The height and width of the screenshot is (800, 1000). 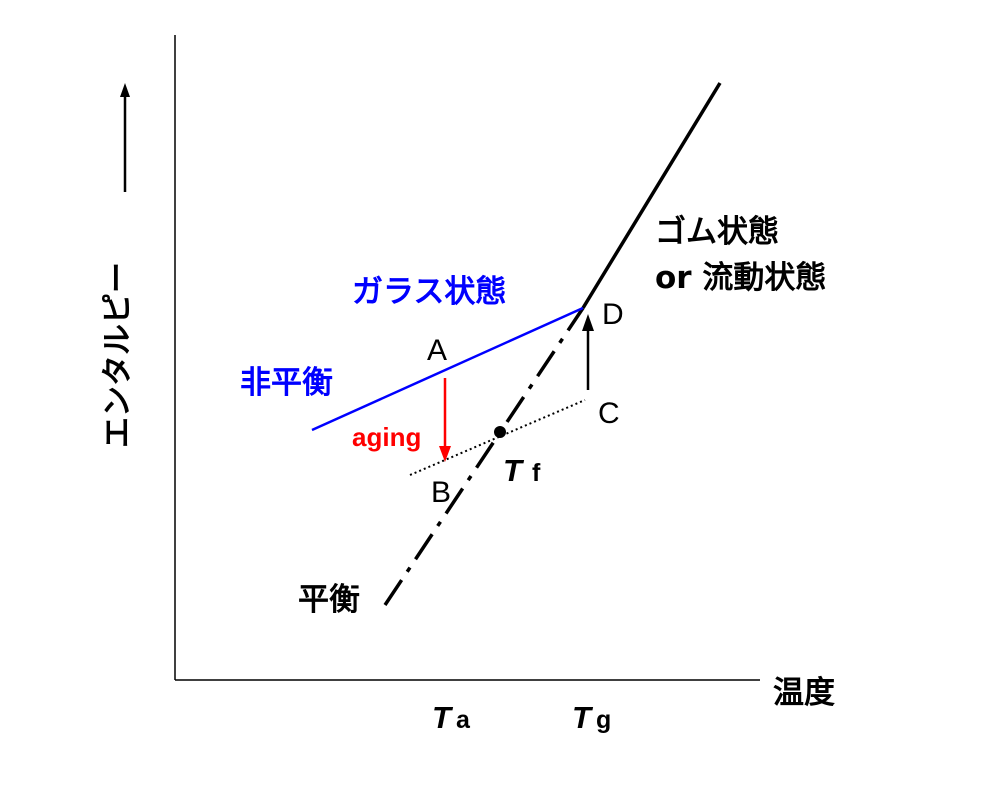 What do you see at coordinates (125, 137) in the screenshot?
I see `y-axis-direction-arrow` at bounding box center [125, 137].